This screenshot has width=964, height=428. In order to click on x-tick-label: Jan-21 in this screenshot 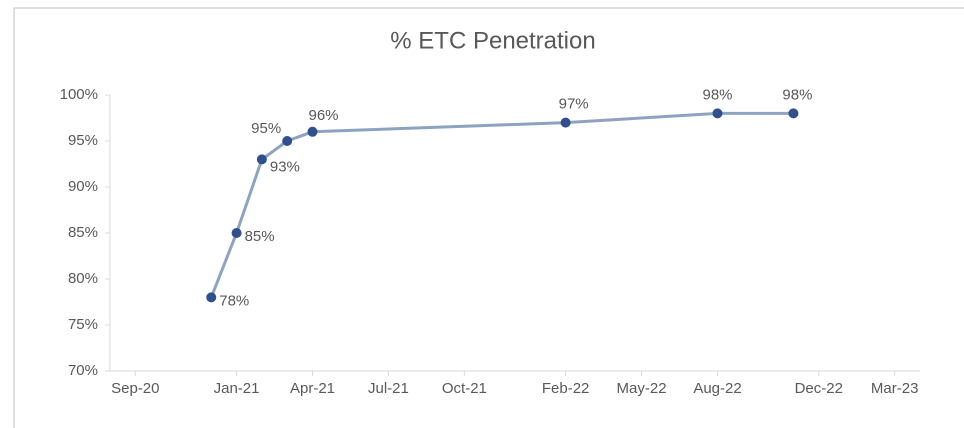, I will do `click(237, 388)`.